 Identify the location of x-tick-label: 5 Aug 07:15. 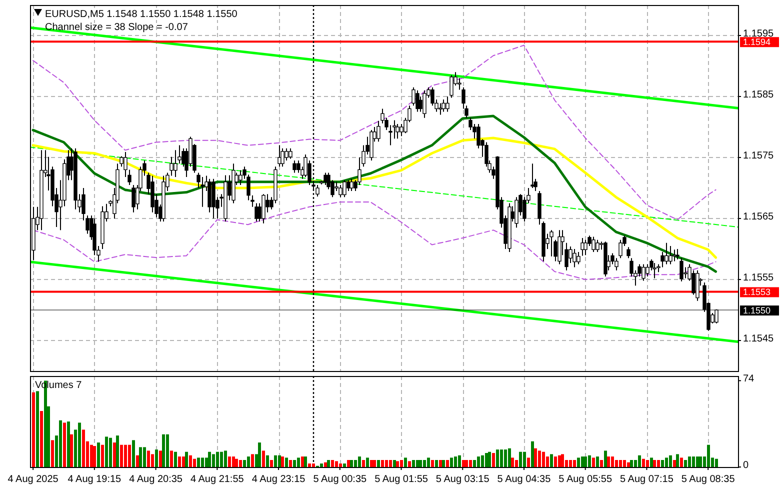
(647, 479).